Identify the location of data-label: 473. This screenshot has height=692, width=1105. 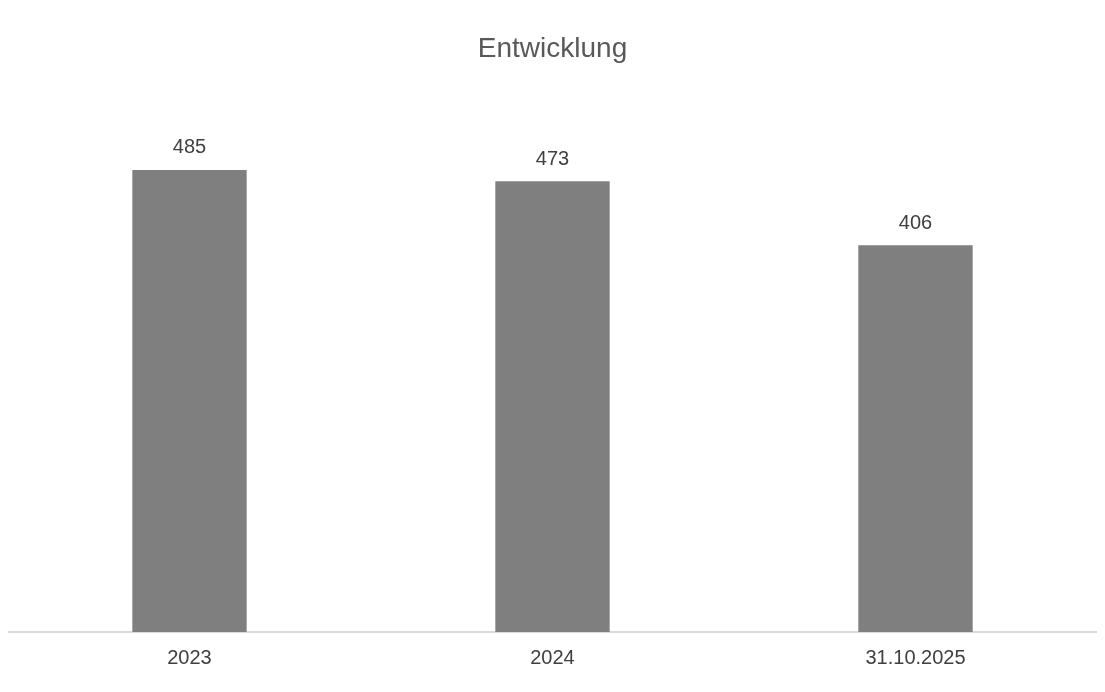
(552, 157).